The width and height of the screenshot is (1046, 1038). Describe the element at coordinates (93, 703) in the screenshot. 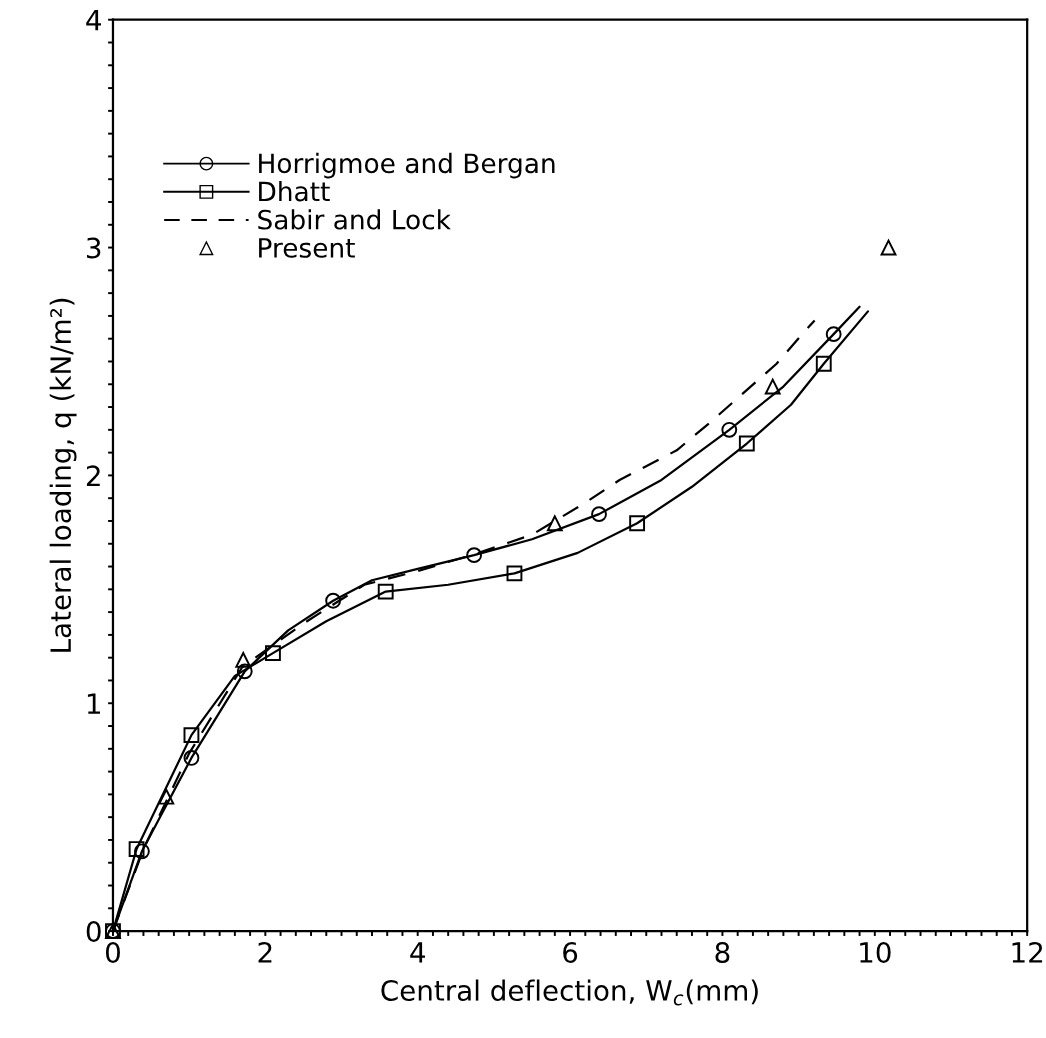

I see `y-tick-label: 1` at that location.